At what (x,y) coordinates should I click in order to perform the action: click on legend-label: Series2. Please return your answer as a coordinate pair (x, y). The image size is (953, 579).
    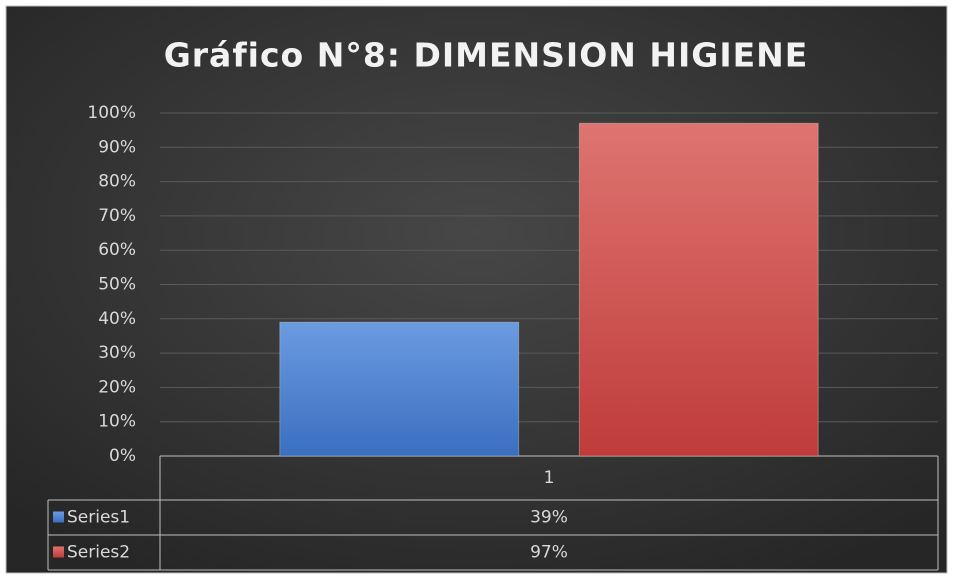
    Looking at the image, I should click on (98, 553).